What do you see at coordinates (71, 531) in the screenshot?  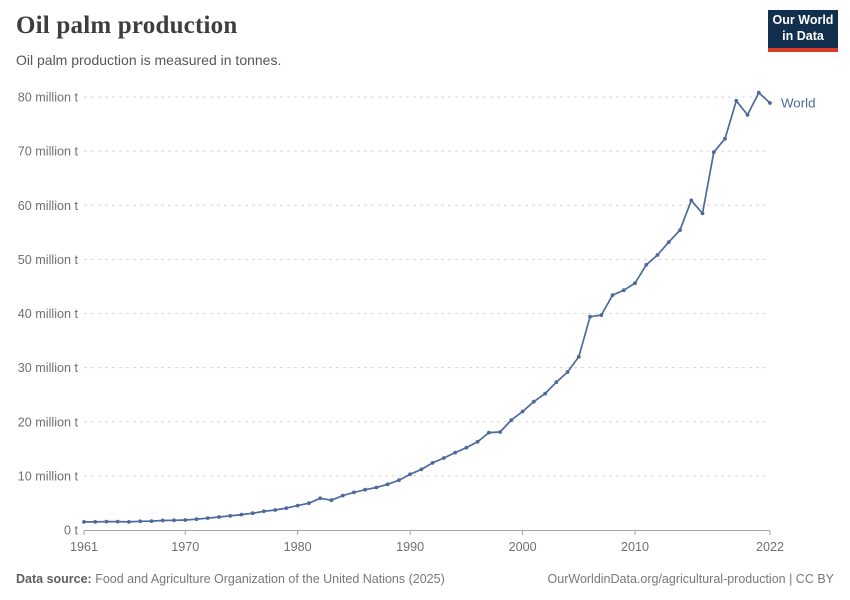 I see `y-axis-tick-label: 0 t` at bounding box center [71, 531].